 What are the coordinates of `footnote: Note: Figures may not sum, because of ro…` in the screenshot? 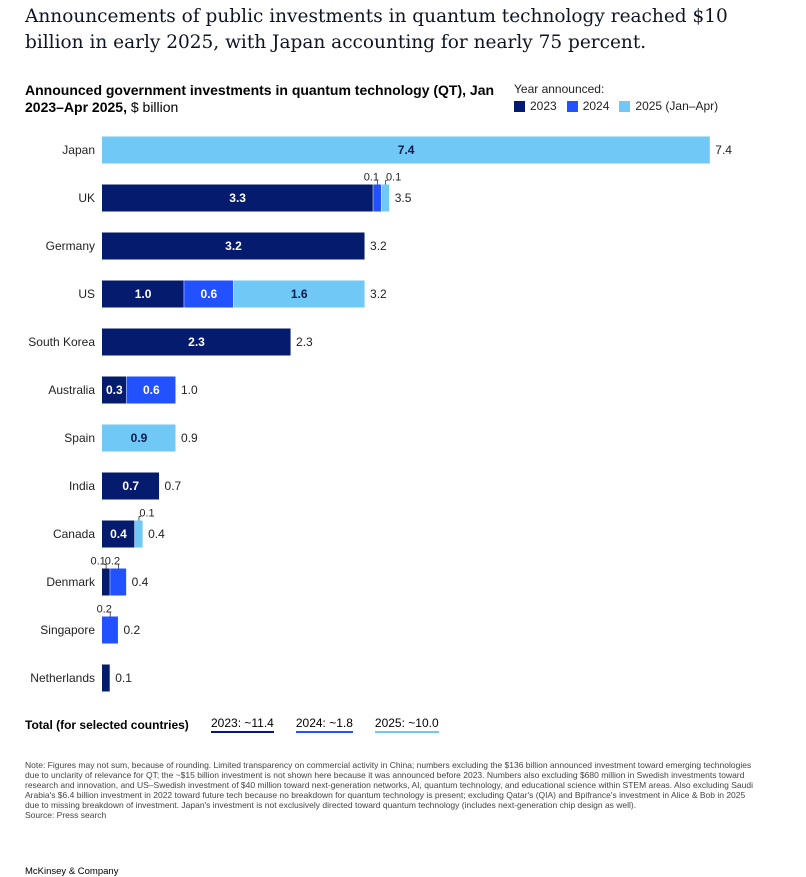 It's located at (390, 790).